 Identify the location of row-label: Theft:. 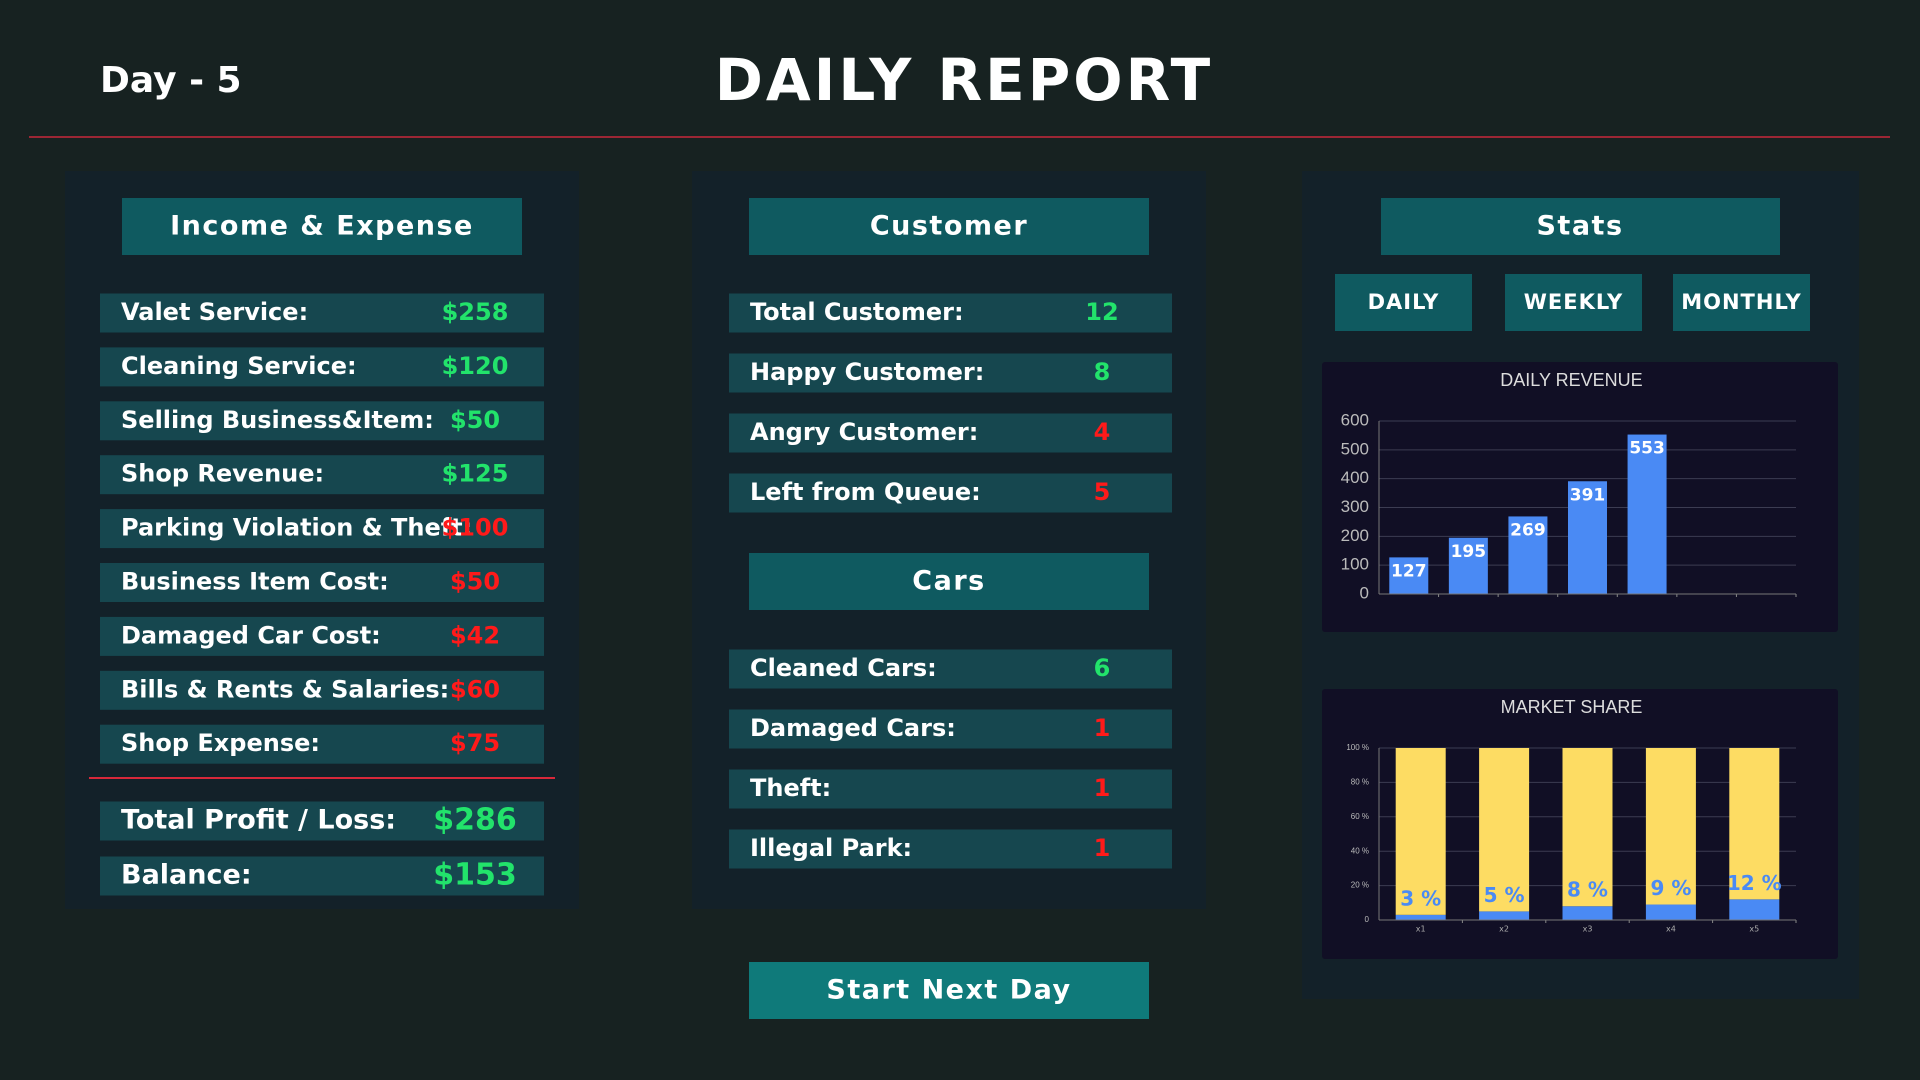
(790, 788).